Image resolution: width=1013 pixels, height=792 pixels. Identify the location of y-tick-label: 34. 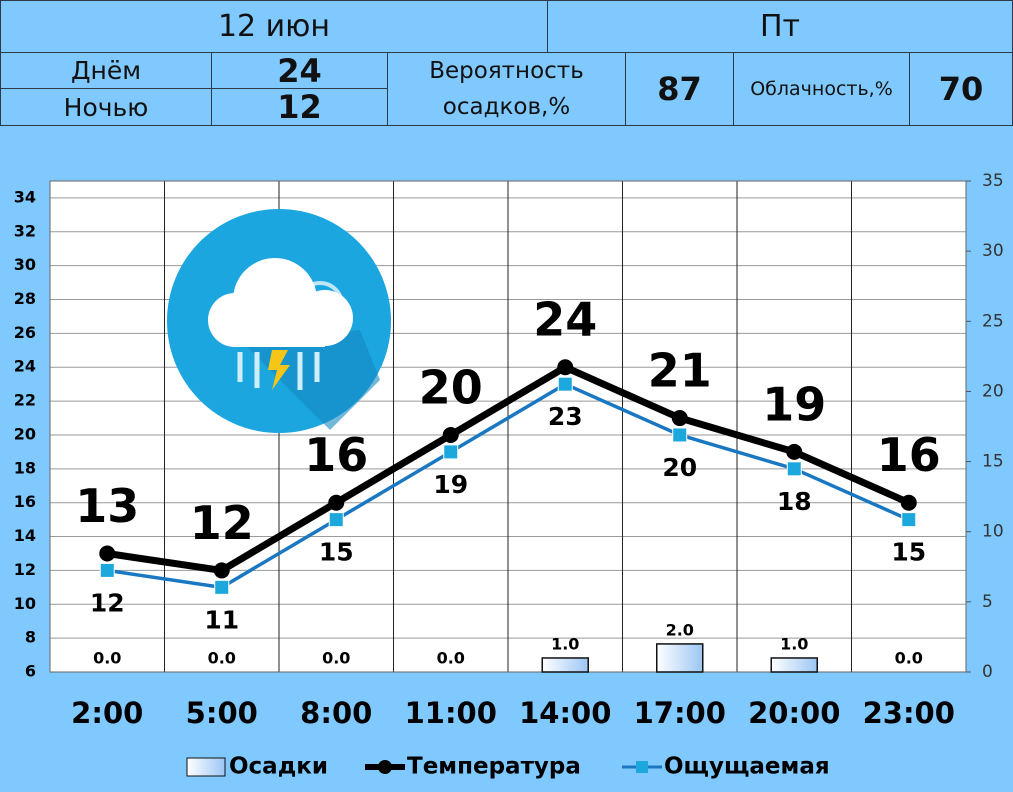
(25, 196).